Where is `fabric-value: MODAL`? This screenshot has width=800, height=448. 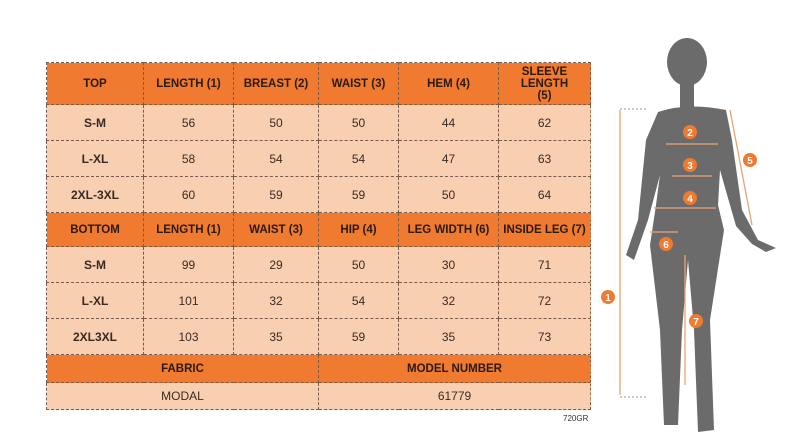
fabric-value: MODAL is located at coordinates (182, 396).